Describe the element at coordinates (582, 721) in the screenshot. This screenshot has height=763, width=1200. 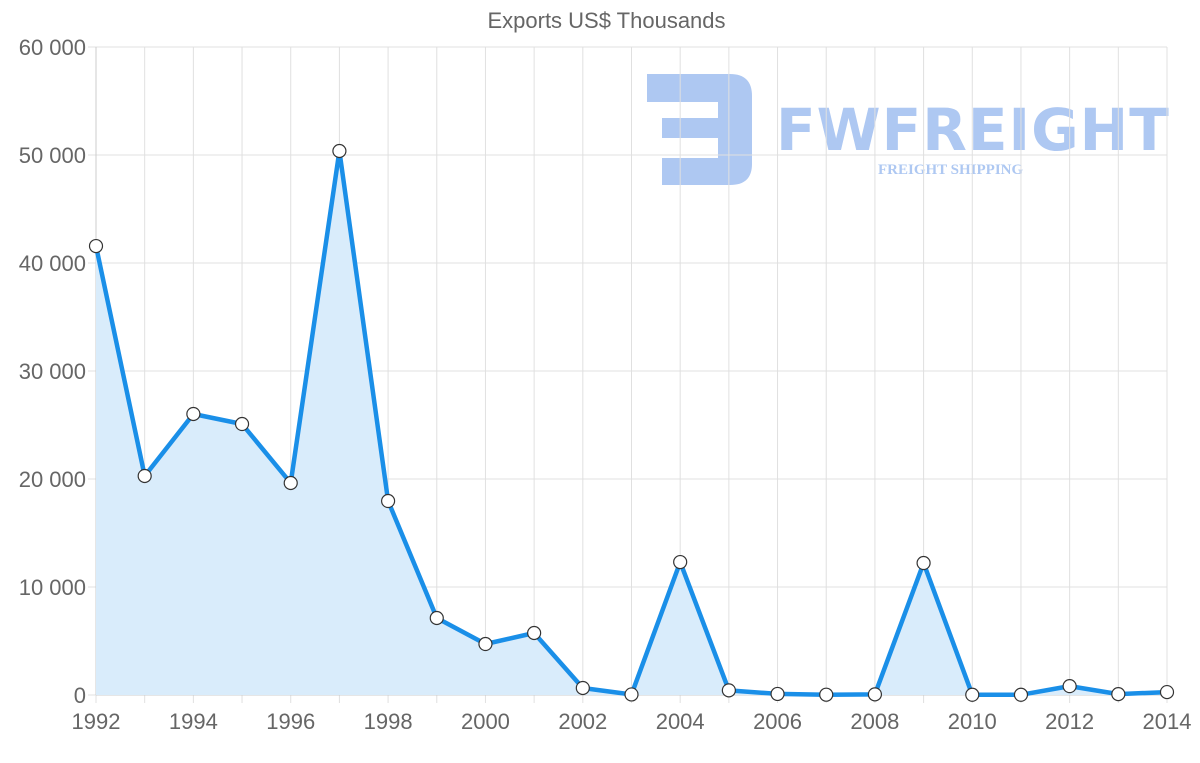
I see `x-tick-label: 2002` at that location.